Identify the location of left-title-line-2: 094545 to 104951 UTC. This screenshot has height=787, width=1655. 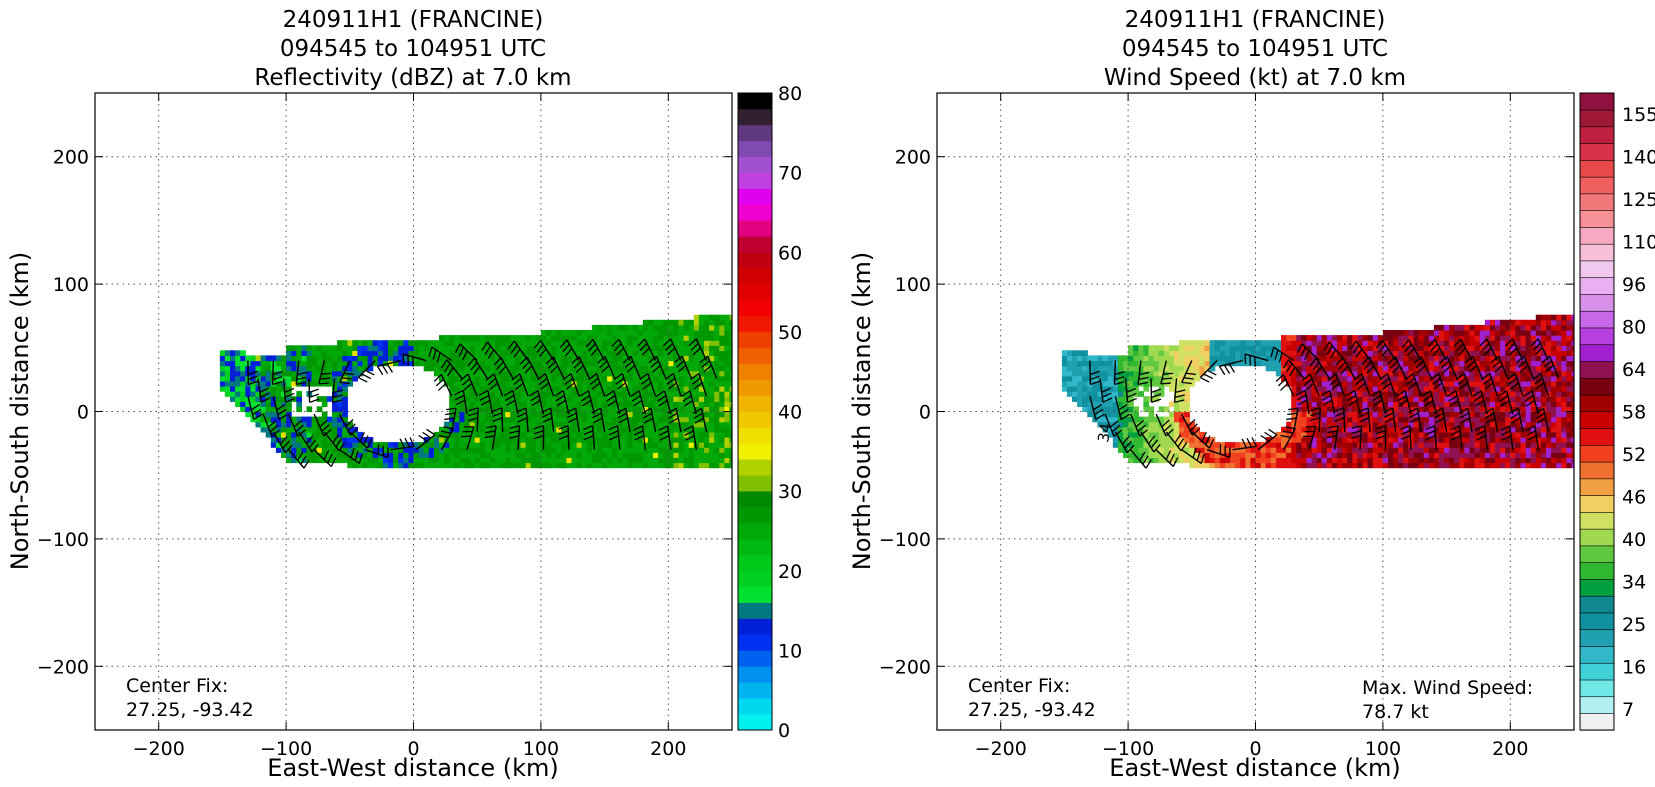
(413, 49).